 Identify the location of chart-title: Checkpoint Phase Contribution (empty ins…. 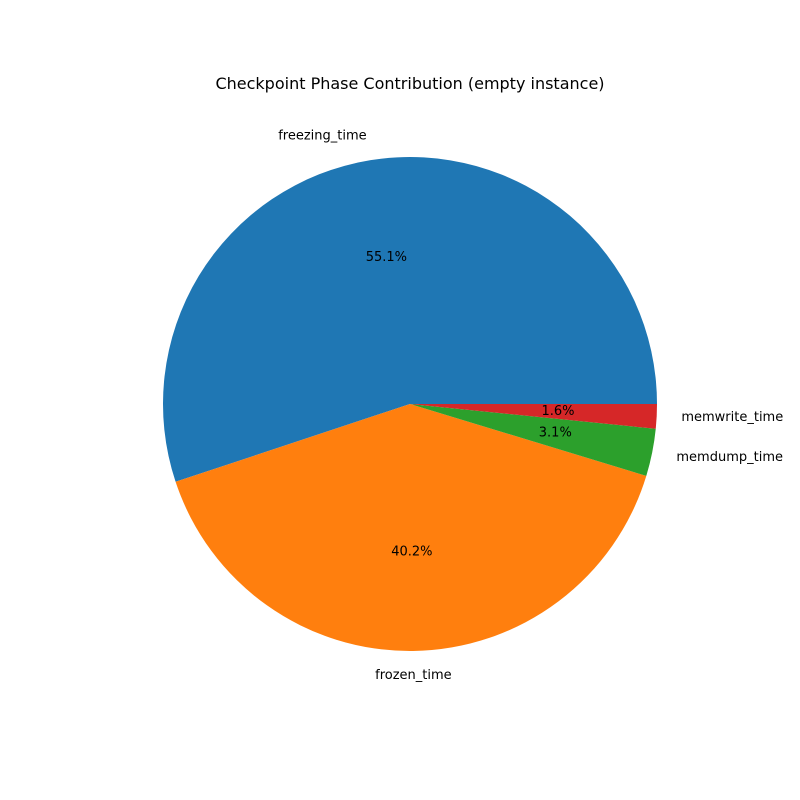
(409, 83).